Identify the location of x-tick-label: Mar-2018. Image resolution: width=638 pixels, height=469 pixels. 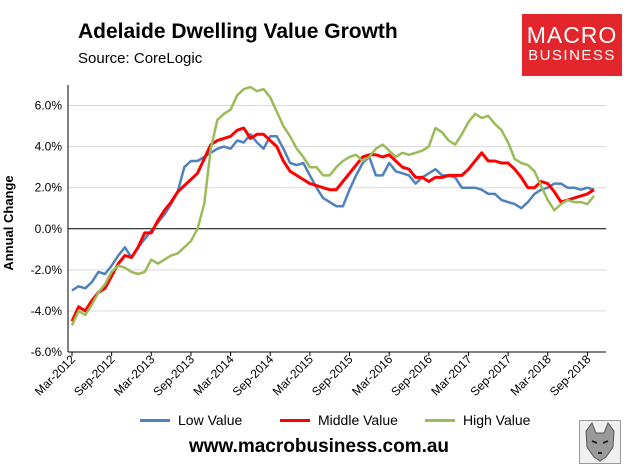
(531, 375).